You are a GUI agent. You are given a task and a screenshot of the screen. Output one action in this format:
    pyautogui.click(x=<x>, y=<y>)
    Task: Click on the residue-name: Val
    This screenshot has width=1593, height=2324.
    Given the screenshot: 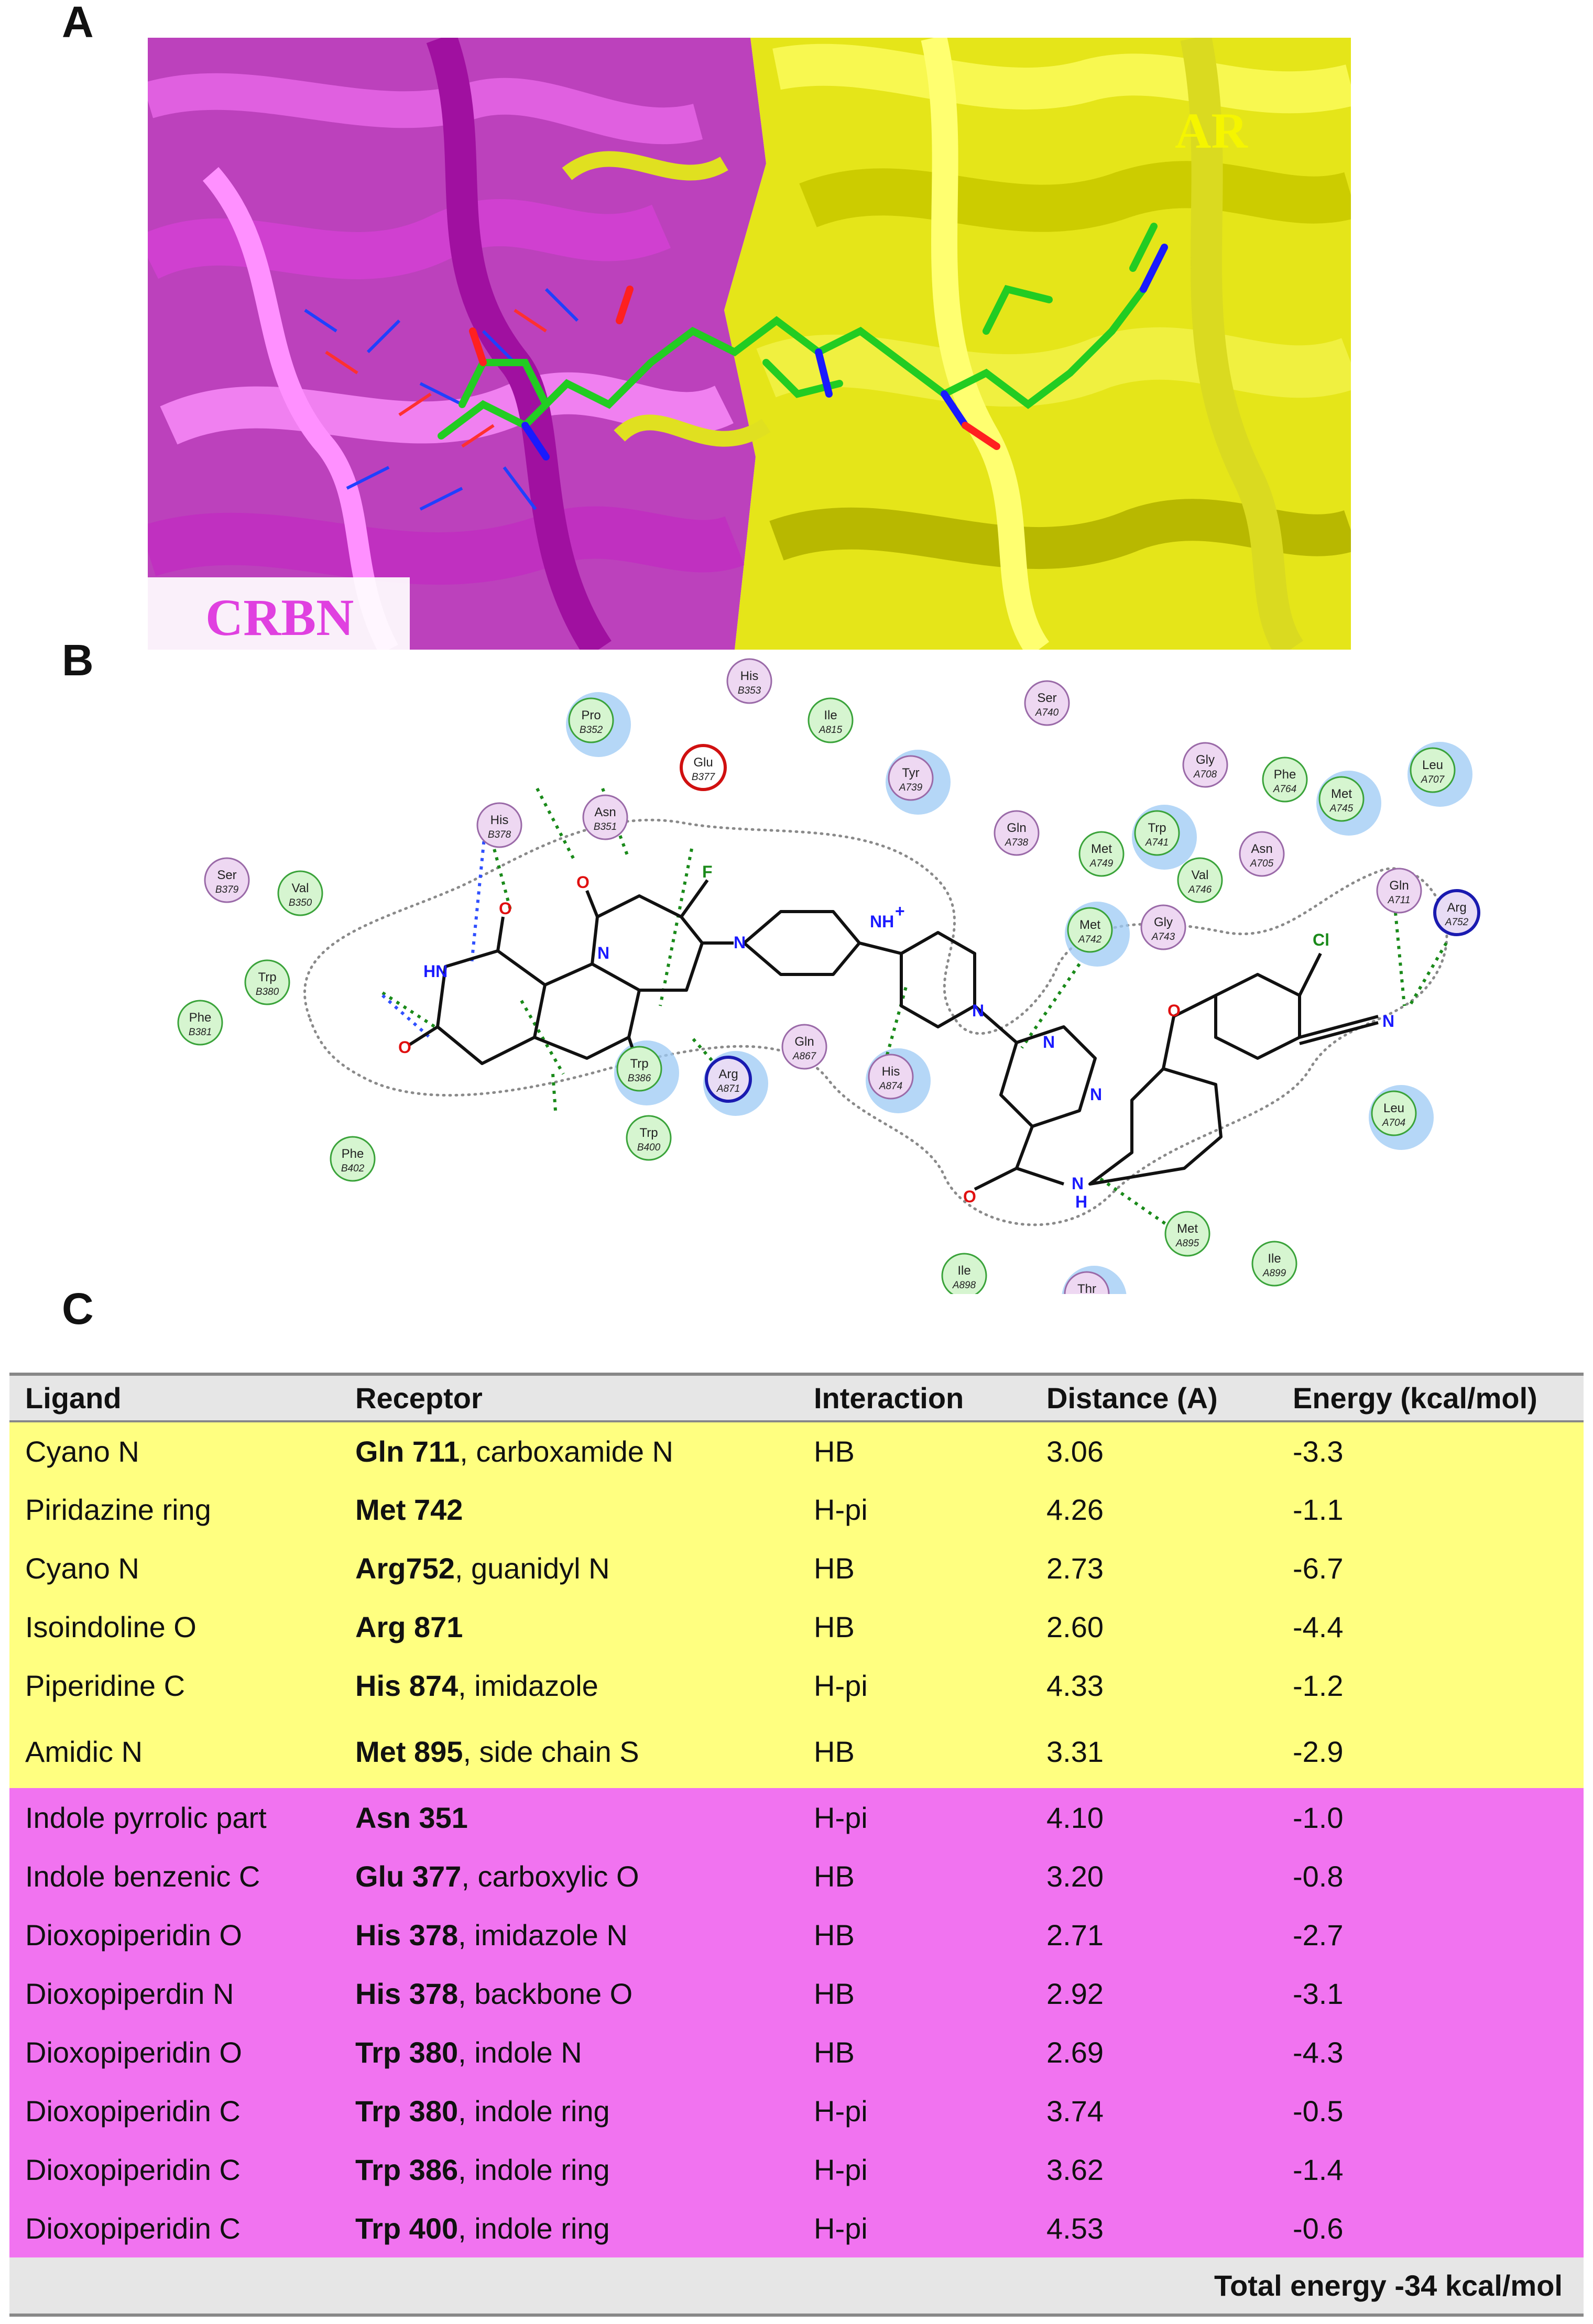 What is the action you would take?
    pyautogui.click(x=1200, y=875)
    